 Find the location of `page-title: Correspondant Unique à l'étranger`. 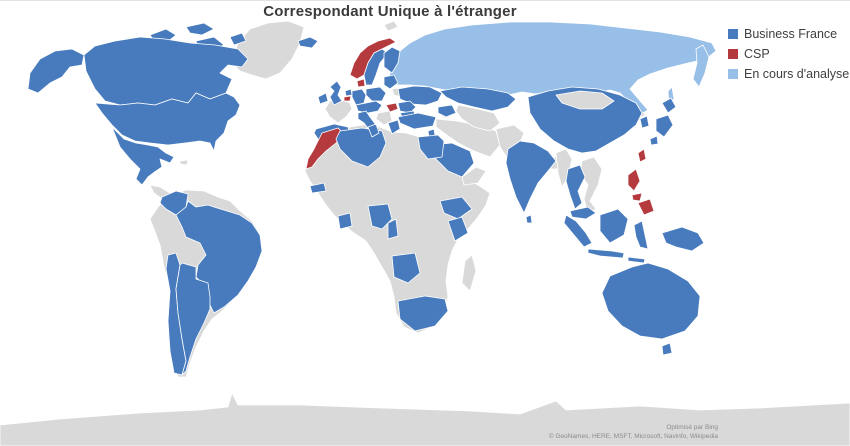

page-title: Correspondant Unique à l'étranger is located at coordinates (390, 11).